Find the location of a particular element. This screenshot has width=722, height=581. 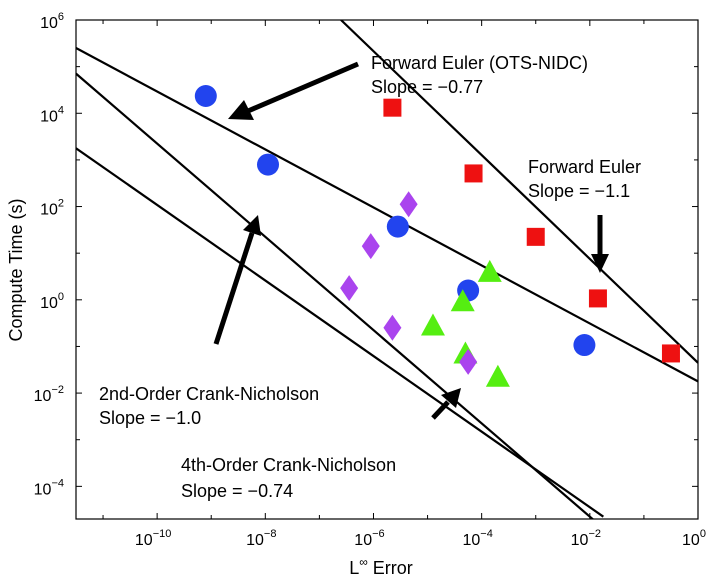

annotation-cn2-slope: Slope = −1.0 is located at coordinates (150, 418).